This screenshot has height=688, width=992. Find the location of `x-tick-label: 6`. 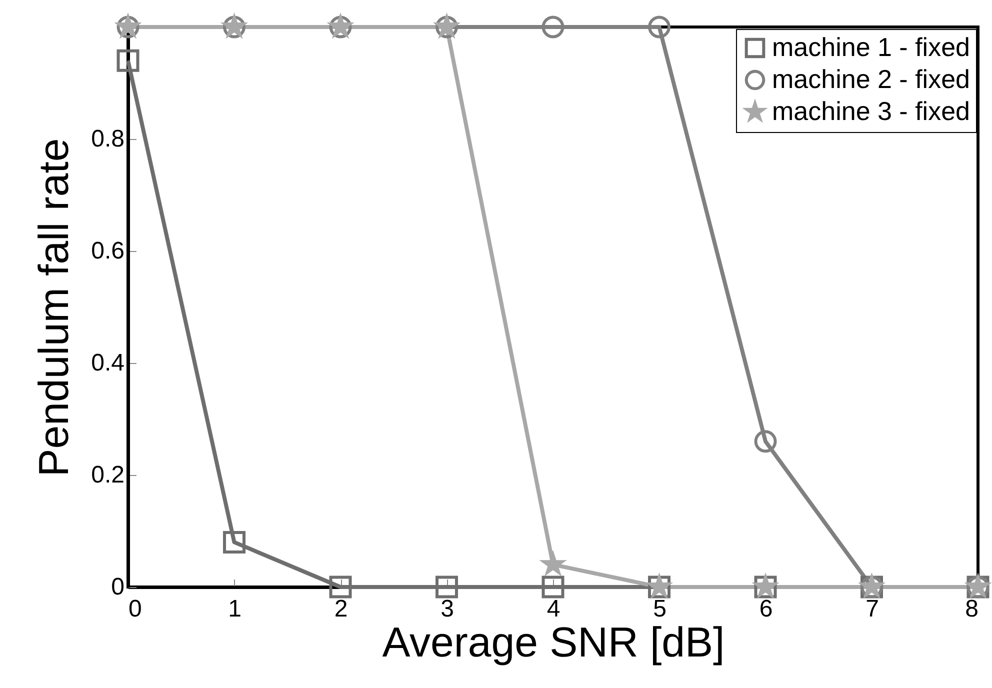

x-tick-label: 6 is located at coordinates (766, 609).